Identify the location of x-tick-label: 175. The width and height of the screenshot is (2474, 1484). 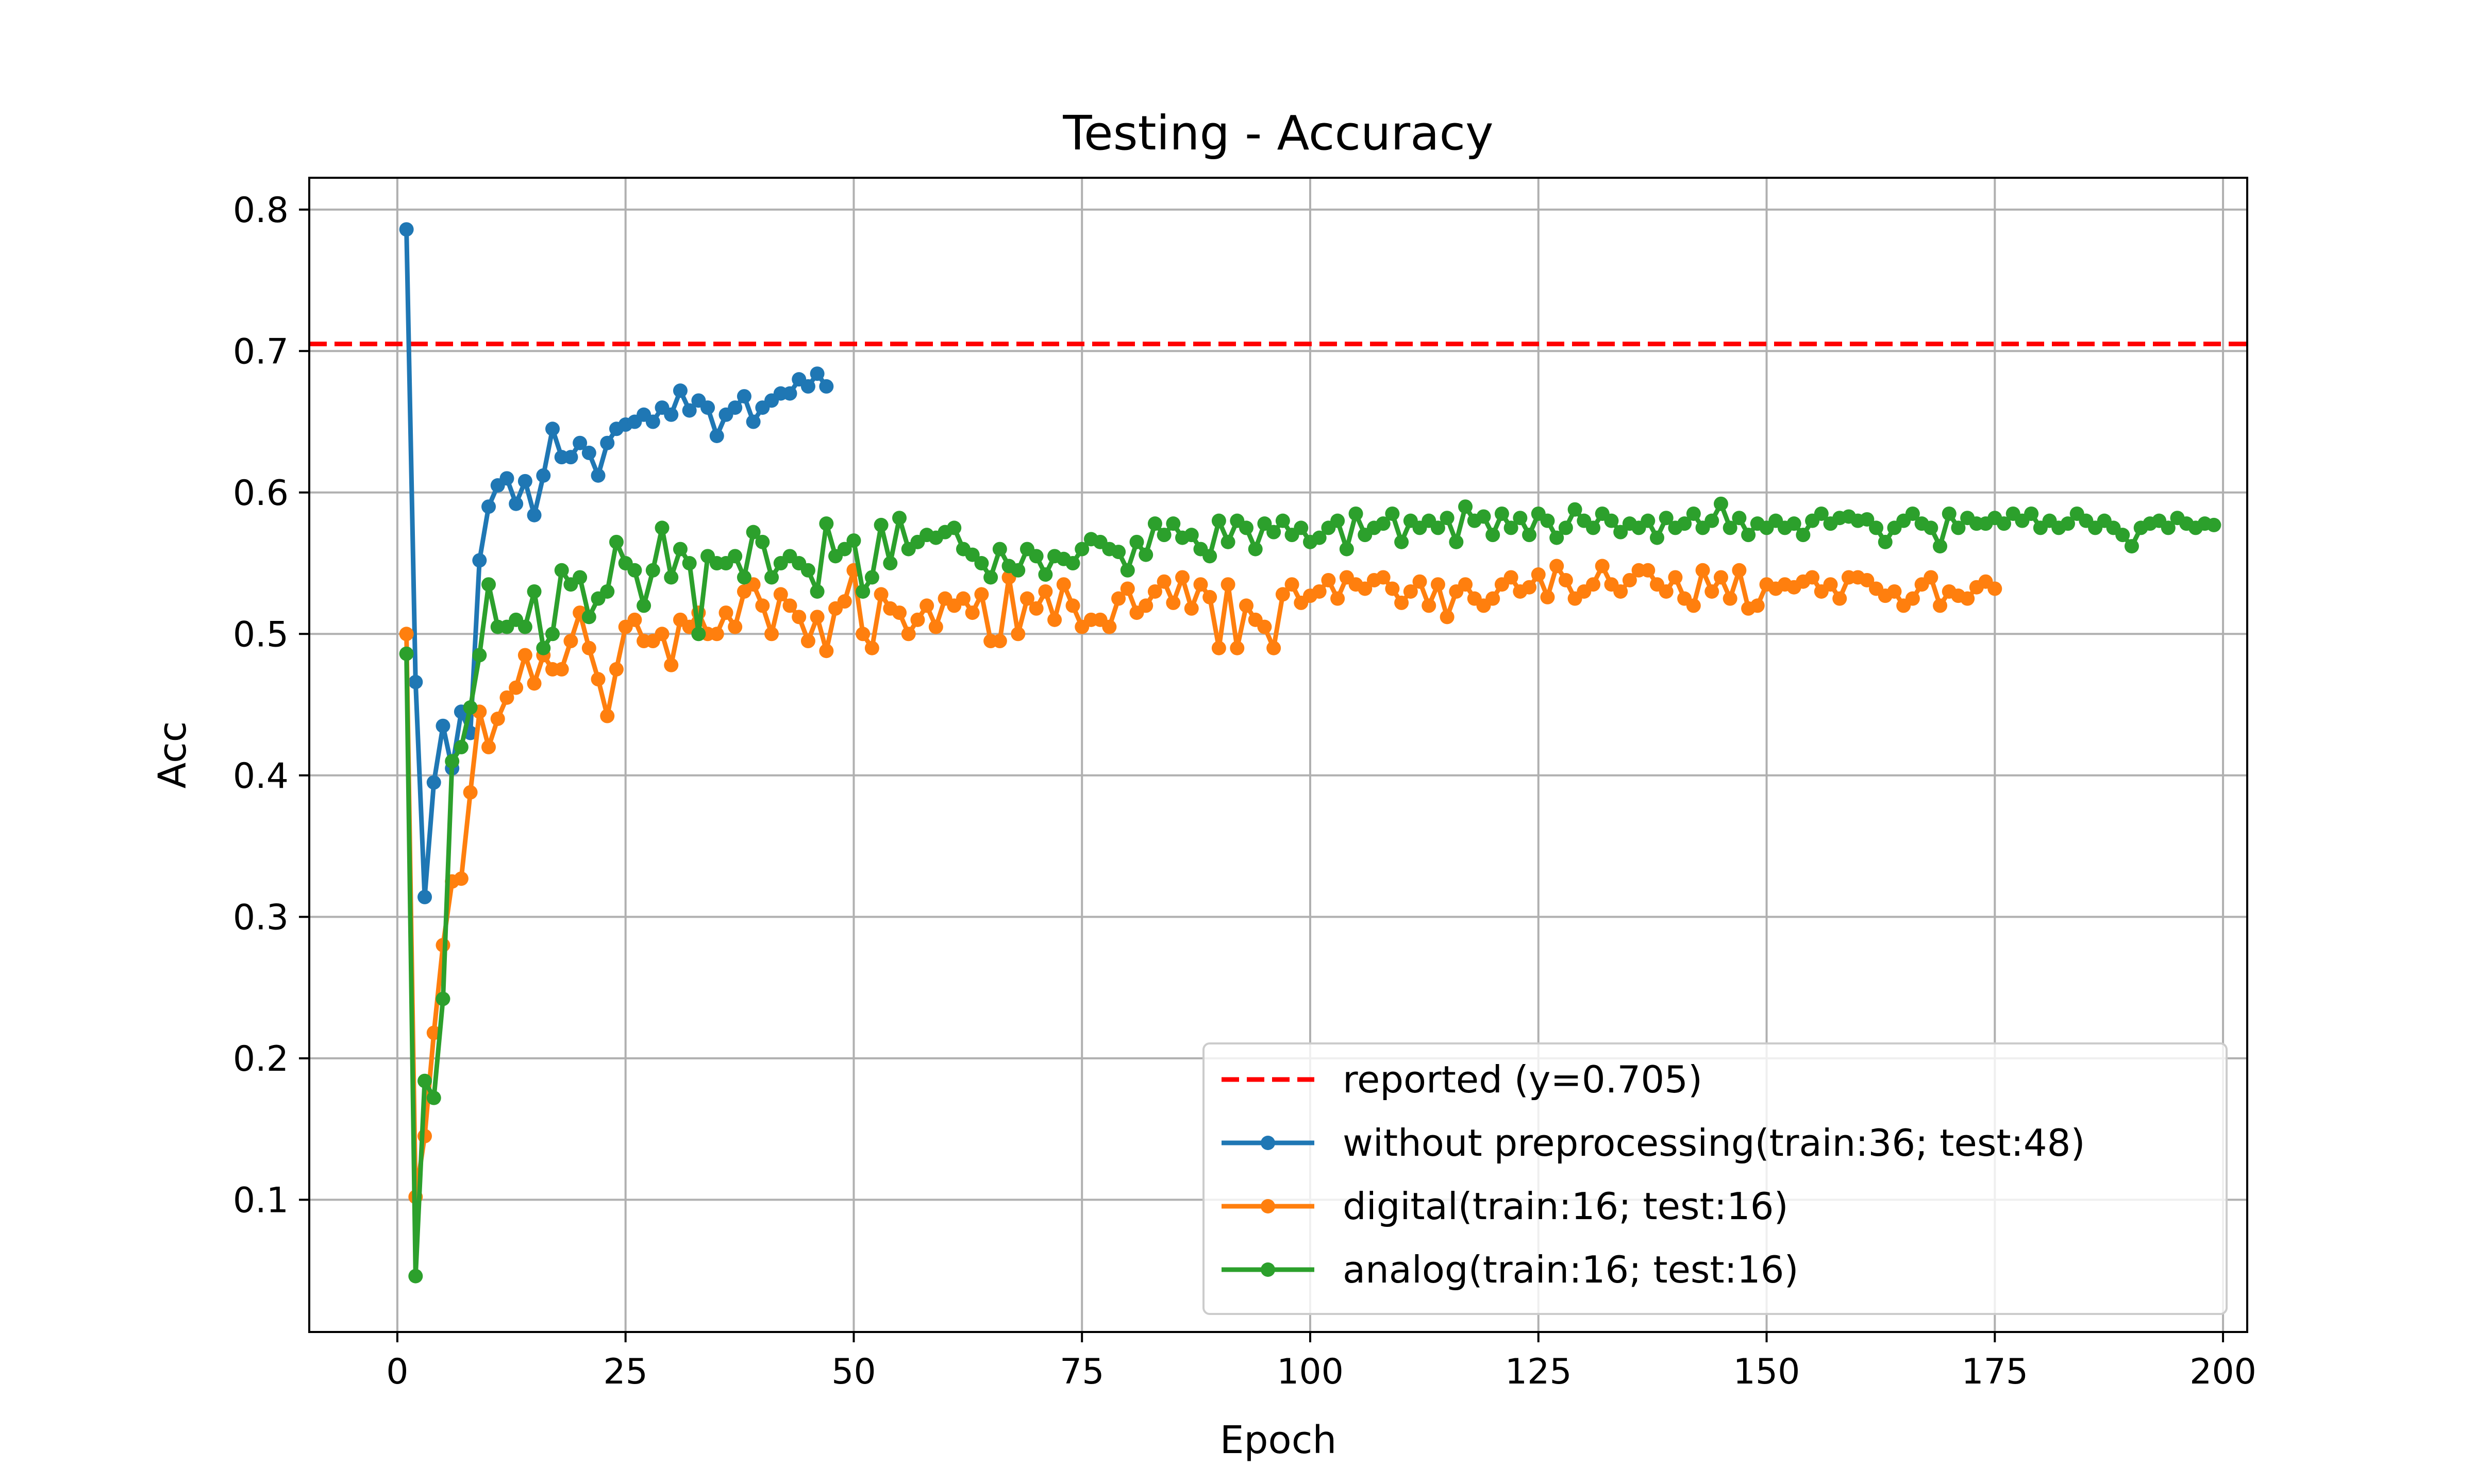
(1994, 1372).